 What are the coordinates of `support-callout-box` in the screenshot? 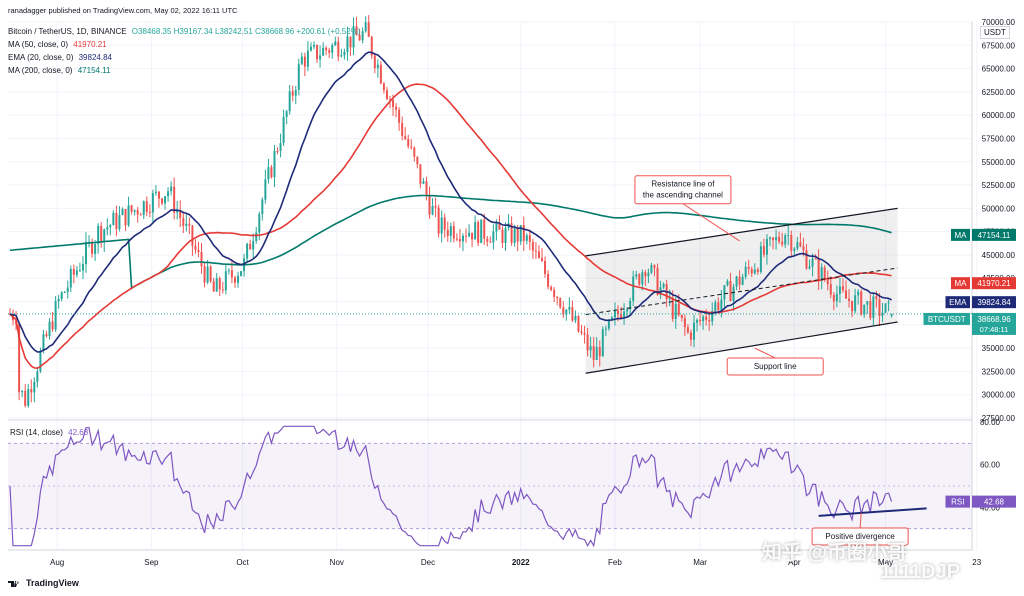 It's located at (775, 366).